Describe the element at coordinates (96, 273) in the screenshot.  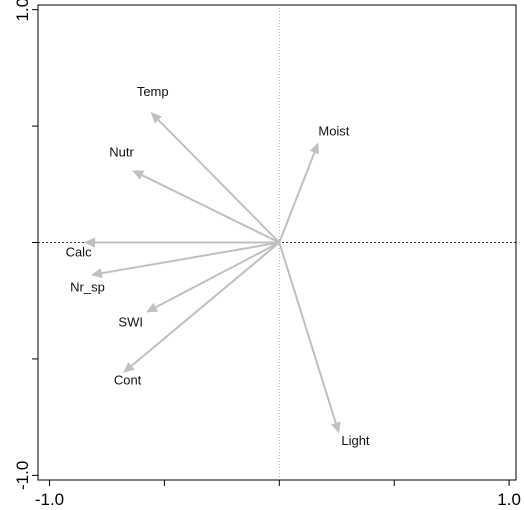
I see `arrow-head-nr-sp` at that location.